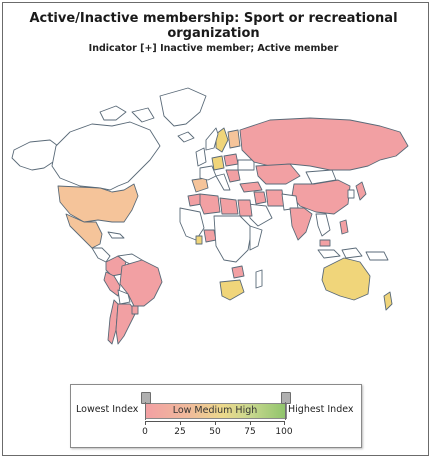 This screenshot has width=433, height=460. What do you see at coordinates (256, 238) in the screenshot?
I see `region-east-africa` at bounding box center [256, 238].